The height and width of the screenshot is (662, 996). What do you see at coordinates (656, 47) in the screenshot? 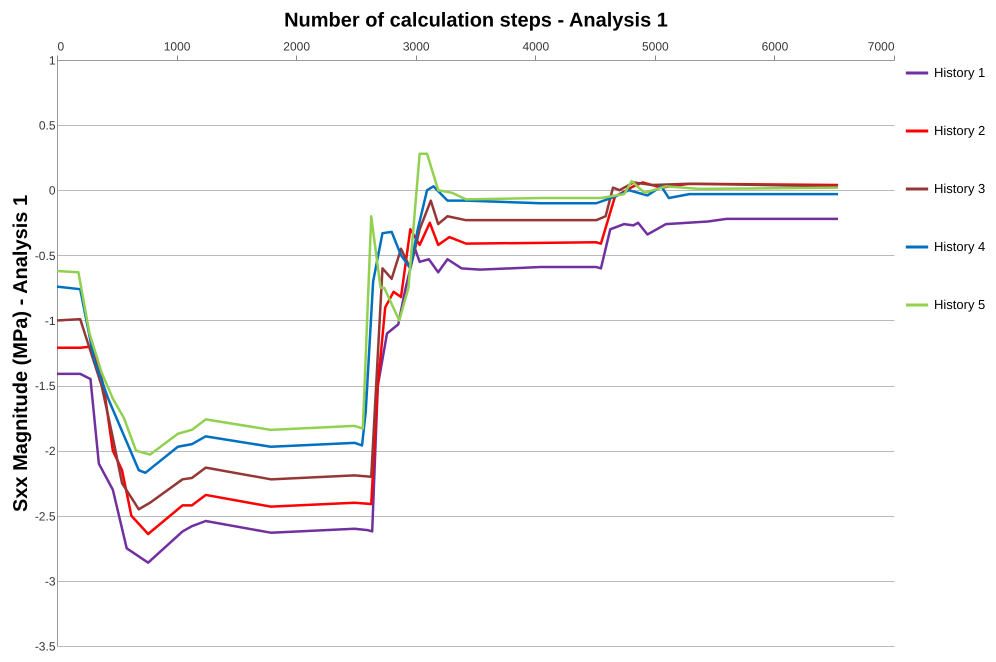
I see `x-tick-label: 5000` at bounding box center [656, 47].